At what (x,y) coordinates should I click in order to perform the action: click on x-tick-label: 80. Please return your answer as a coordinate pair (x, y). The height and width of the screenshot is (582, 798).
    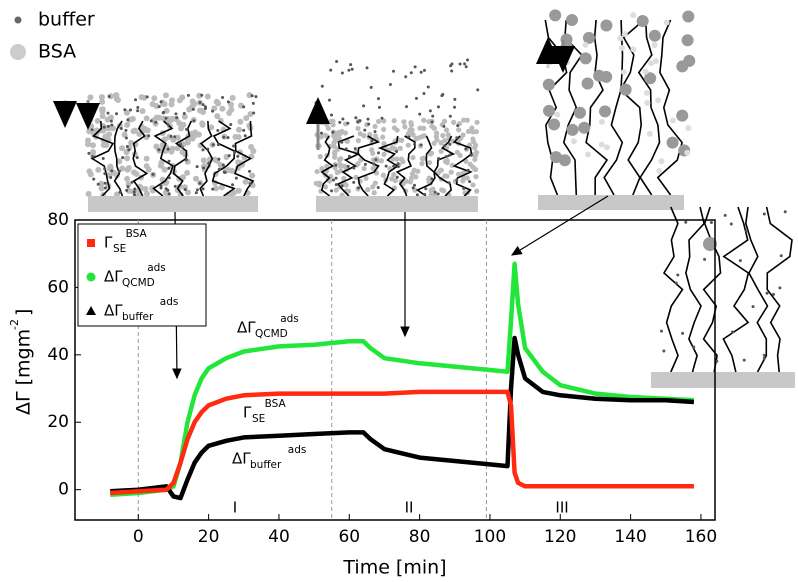
    Looking at the image, I should click on (420, 537).